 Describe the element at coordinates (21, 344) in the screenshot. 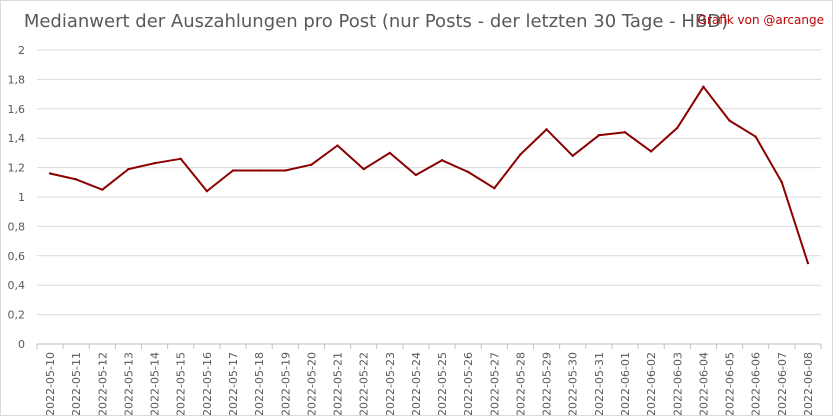

I see `y-tick-label: 0` at that location.